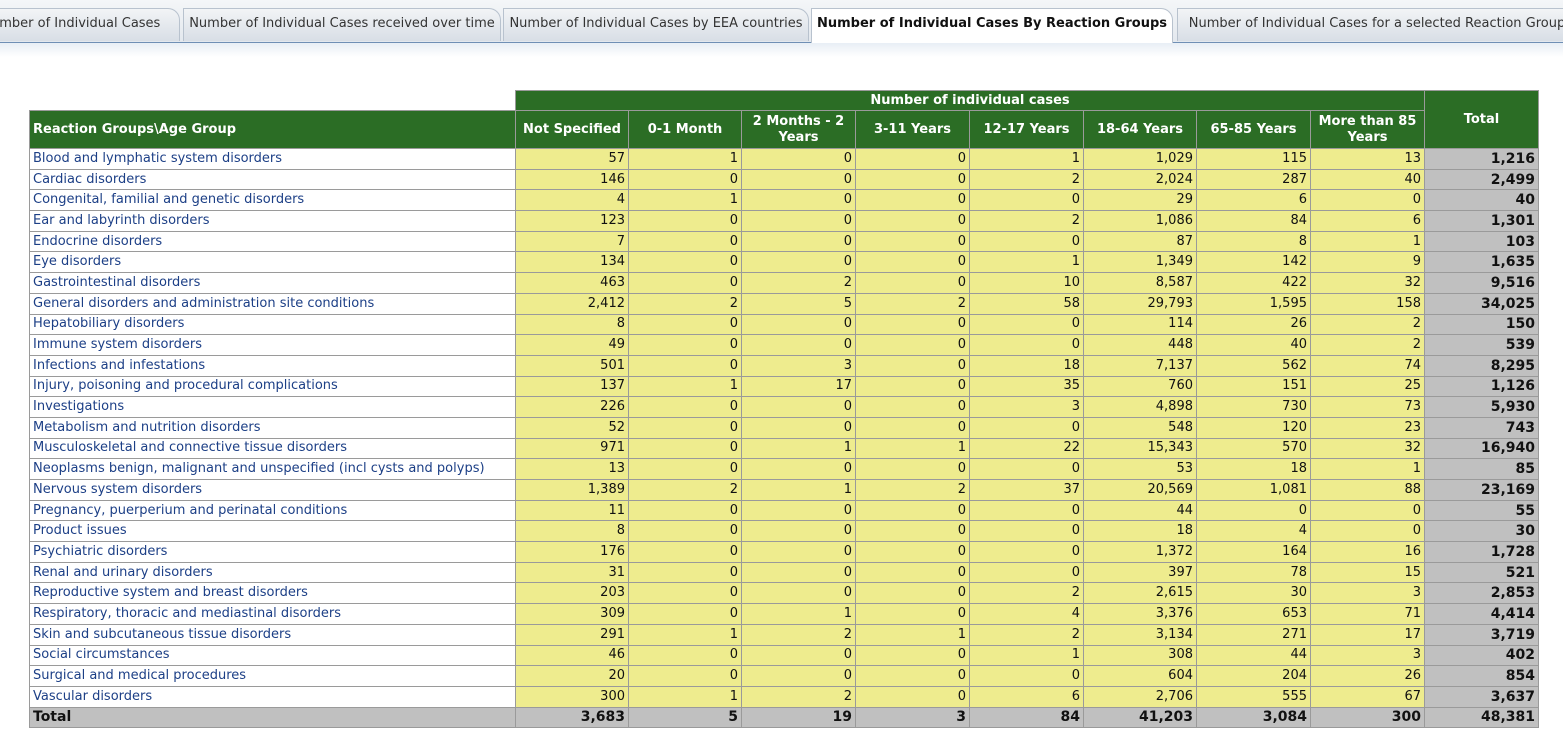 The height and width of the screenshot is (740, 1563). What do you see at coordinates (1482, 614) in the screenshot?
I see `row-total: 4,414` at bounding box center [1482, 614].